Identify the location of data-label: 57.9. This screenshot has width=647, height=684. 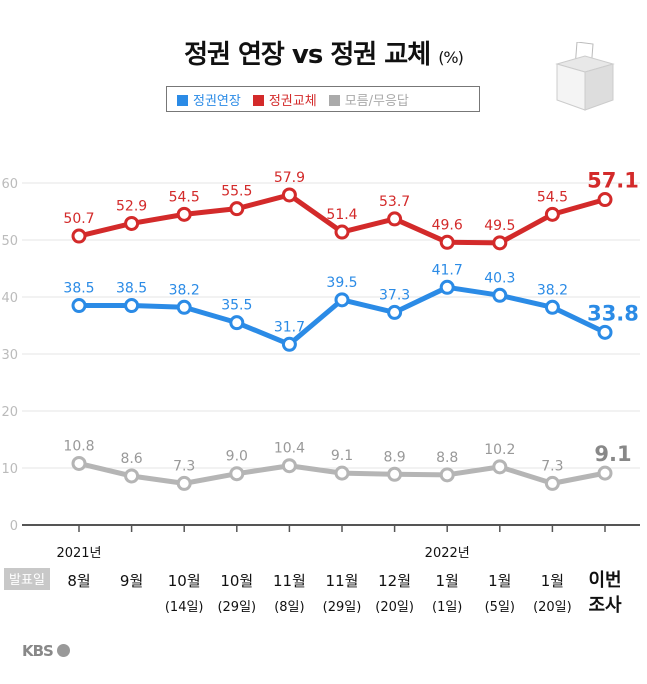
(289, 178).